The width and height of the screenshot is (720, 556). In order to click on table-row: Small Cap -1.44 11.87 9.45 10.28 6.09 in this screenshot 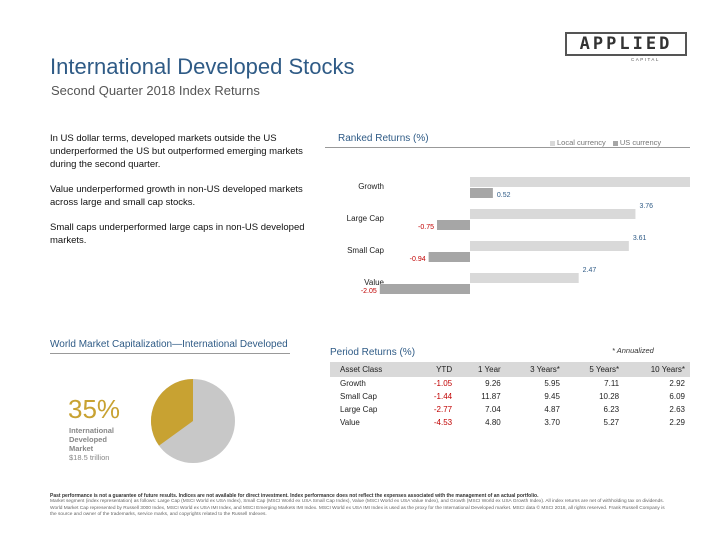, I will do `click(510, 396)`.